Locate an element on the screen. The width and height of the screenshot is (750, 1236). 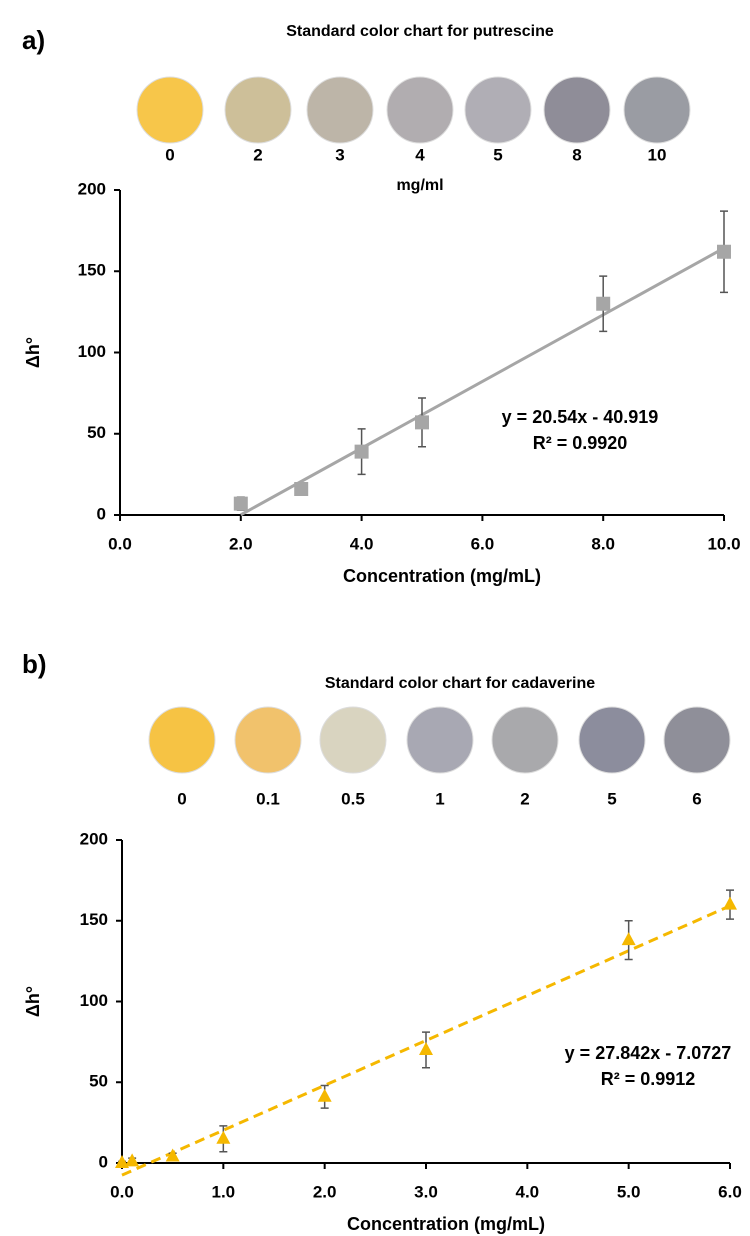
swatch-label: 10 is located at coordinates (657, 154).